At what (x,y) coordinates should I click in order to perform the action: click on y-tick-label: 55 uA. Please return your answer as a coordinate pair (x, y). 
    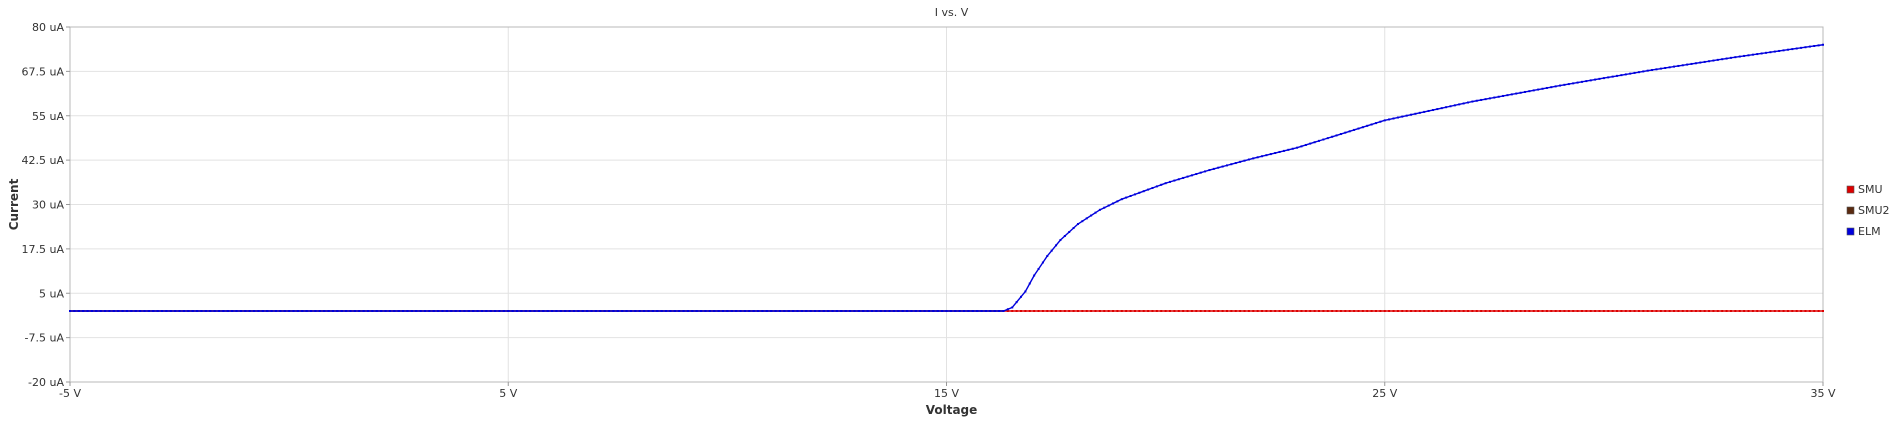
    Looking at the image, I should click on (48, 116).